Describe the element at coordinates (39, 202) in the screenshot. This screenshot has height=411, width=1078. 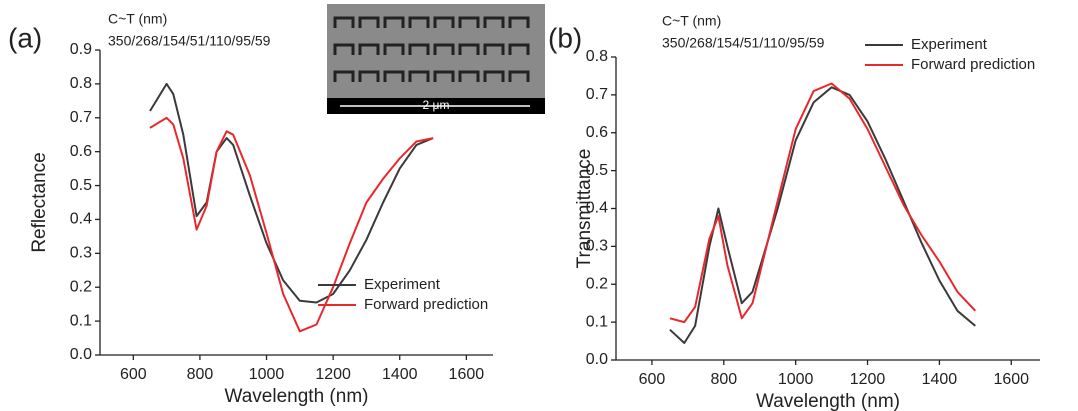
I see `y-axis-label: Reflectance` at that location.